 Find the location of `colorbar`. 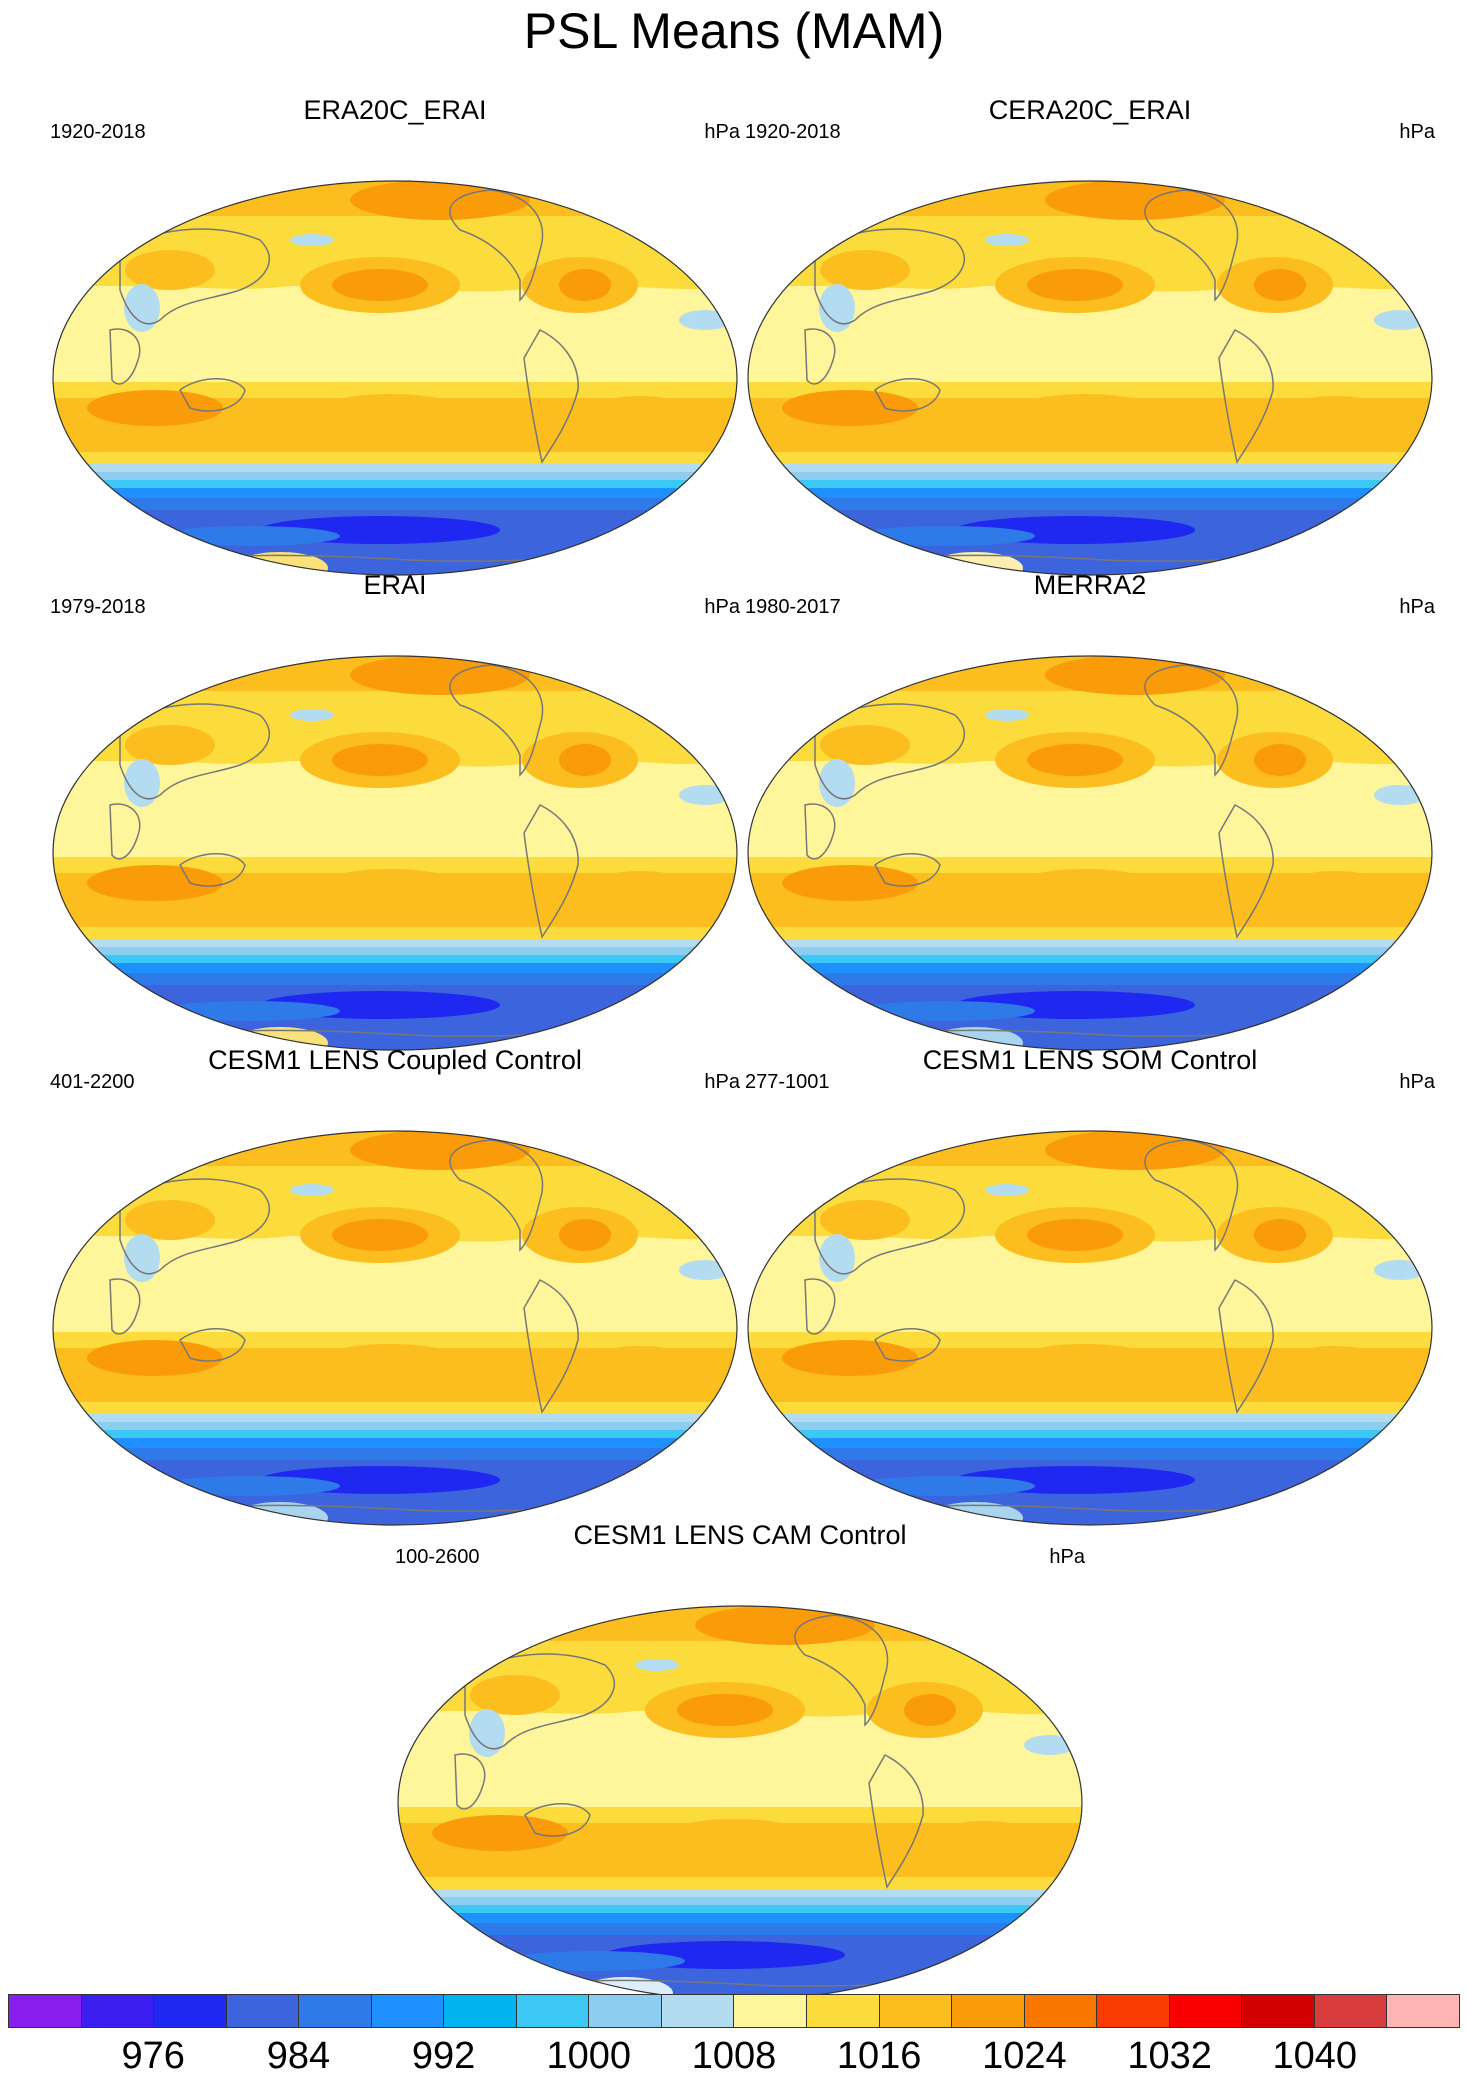

colorbar is located at coordinates (734, 2011).